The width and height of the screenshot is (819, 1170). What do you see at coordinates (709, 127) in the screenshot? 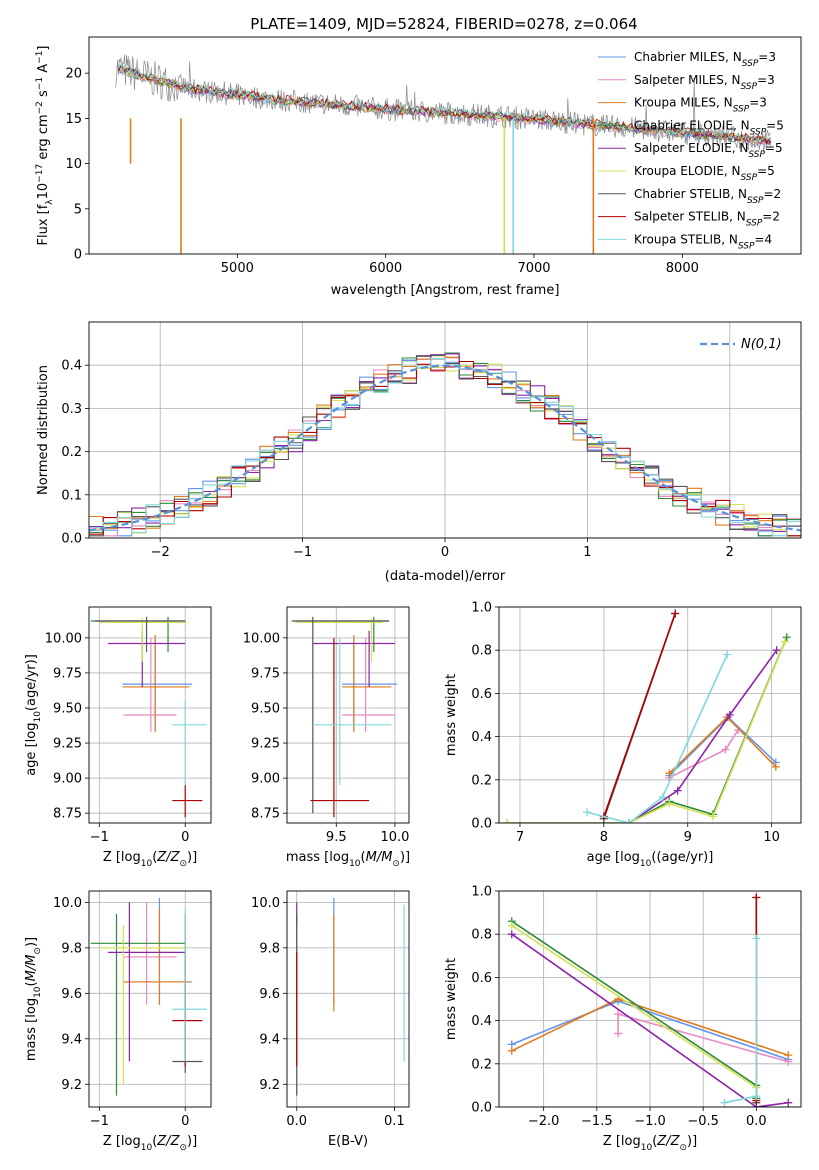
I see `legend-label: Chabrier ELODIE, NSSP=5` at bounding box center [709, 127].